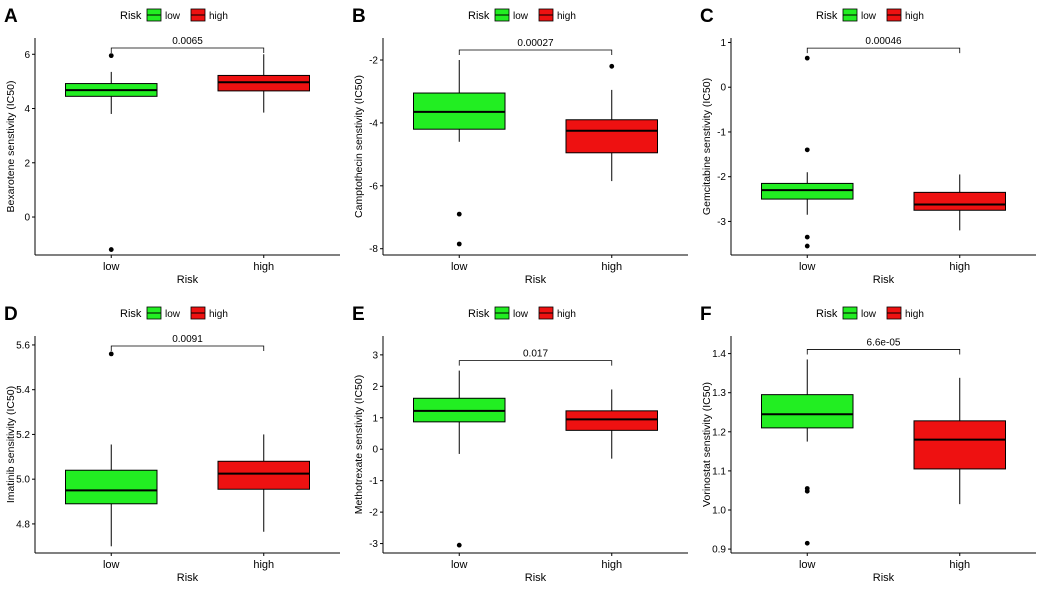  Describe the element at coordinates (959, 565) in the screenshot. I see `panel-f-x-tick-label-high: high` at that location.